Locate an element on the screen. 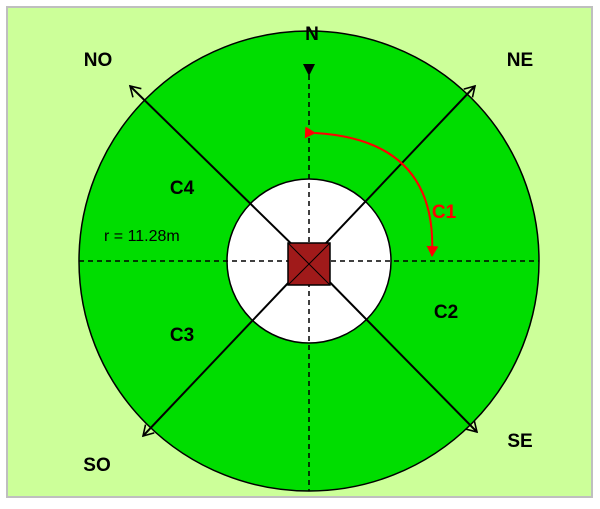  direction-label-se: SE is located at coordinates (519, 441).